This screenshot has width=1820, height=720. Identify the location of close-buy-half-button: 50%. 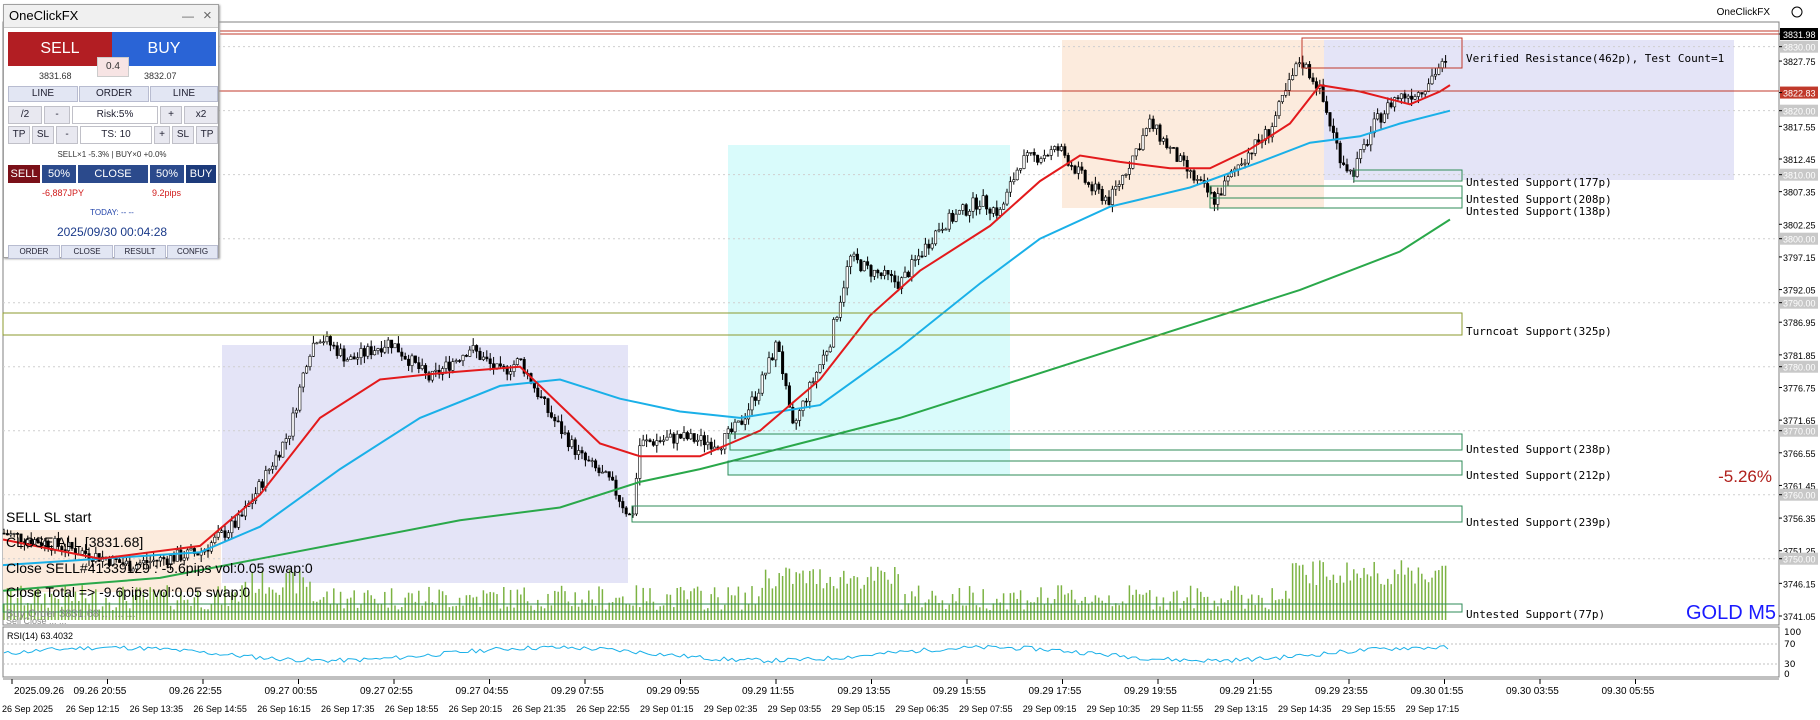
(167, 174).